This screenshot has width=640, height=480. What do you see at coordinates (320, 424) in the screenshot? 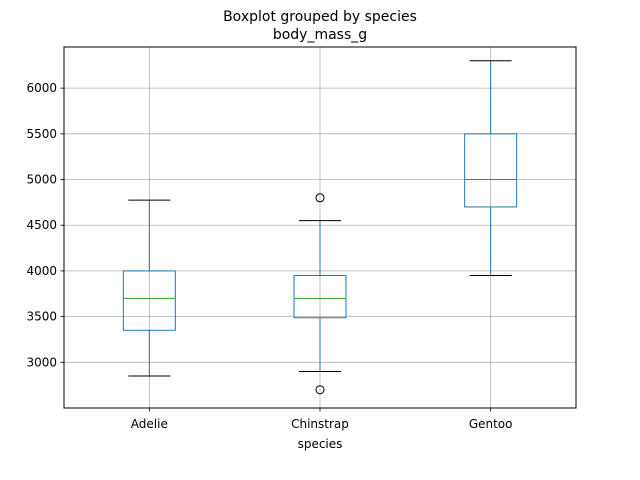
I see `x-tick-label: Chinstrap` at bounding box center [320, 424].